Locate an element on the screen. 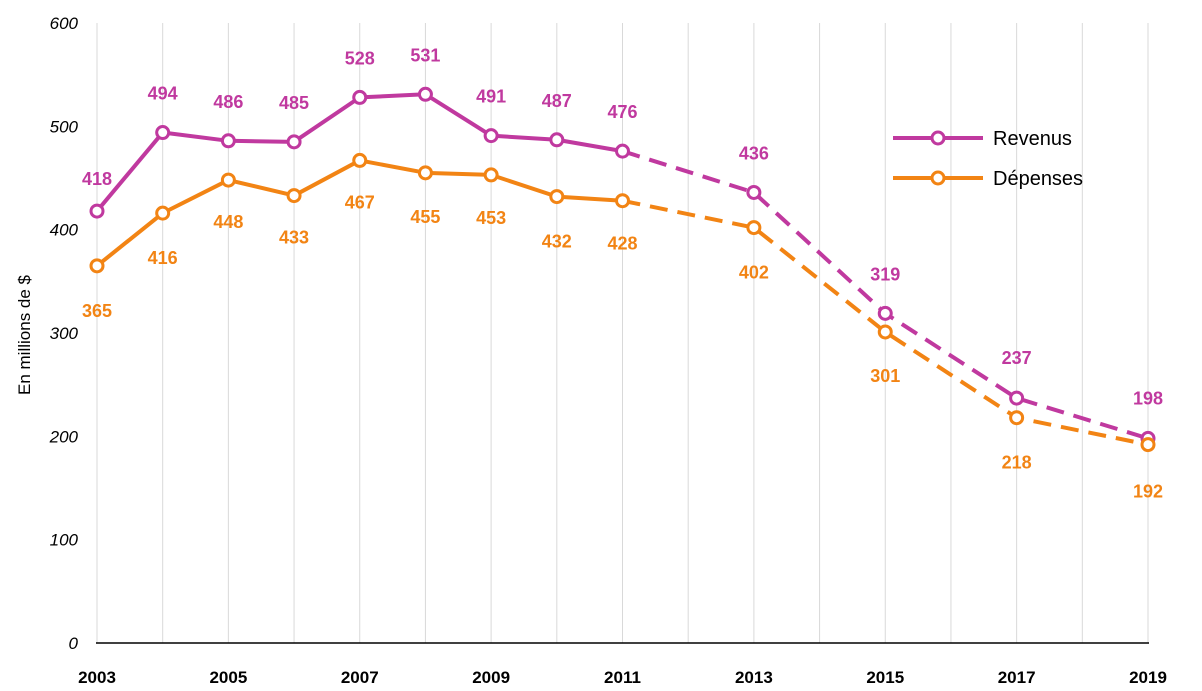 This screenshot has width=1202, height=691. legend-label-revenus: Revenus is located at coordinates (1032, 139).